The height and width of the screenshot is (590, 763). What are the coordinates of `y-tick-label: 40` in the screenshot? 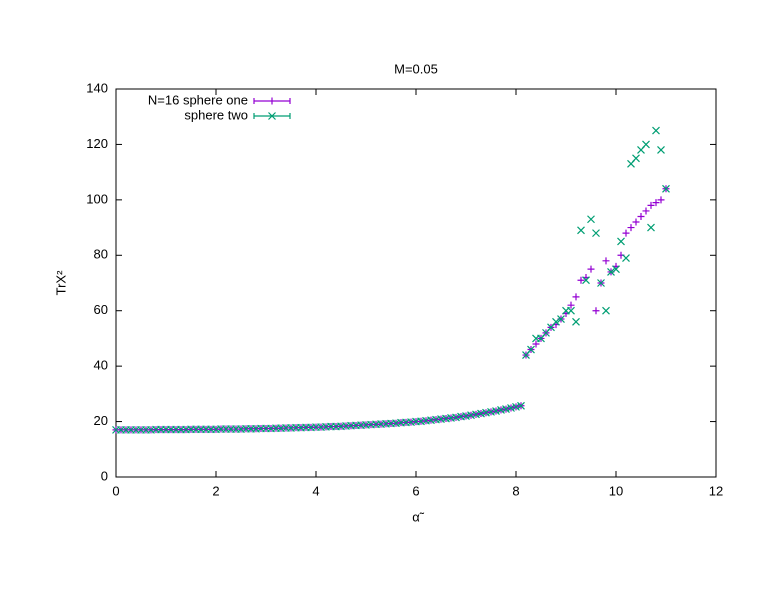 It's located at (101, 365).